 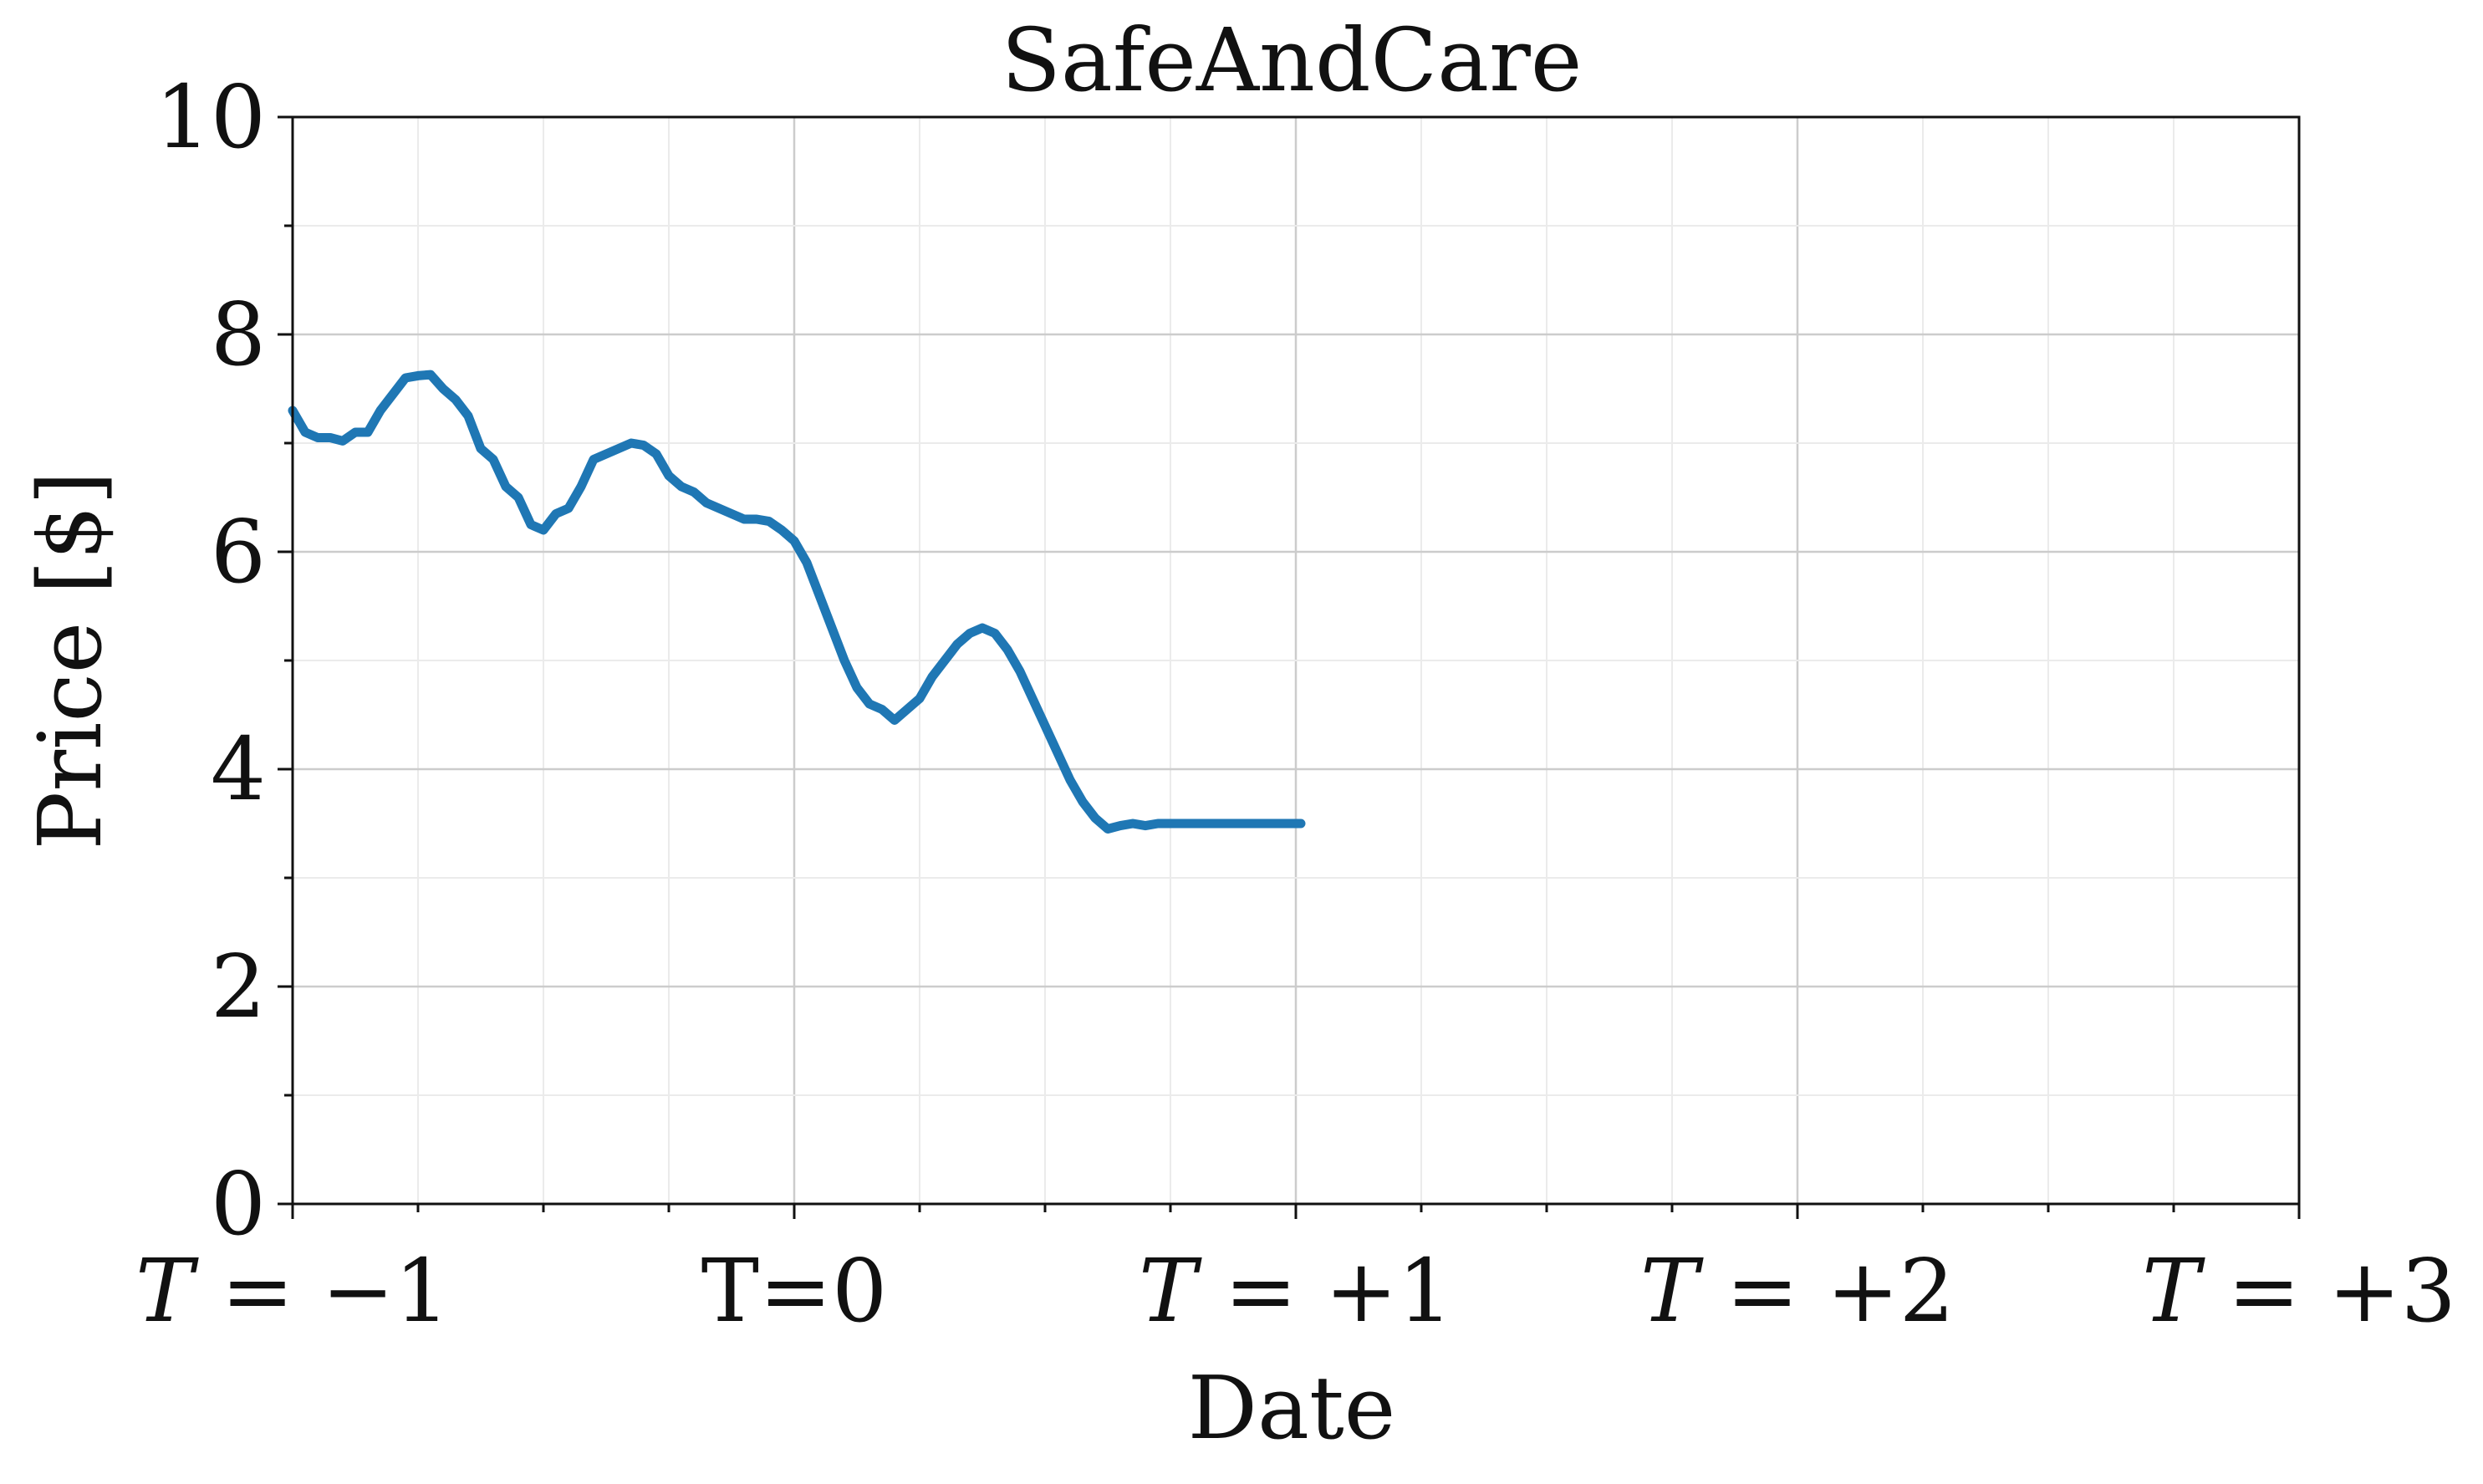 I want to click on y-tick-label: 0, so click(x=238, y=1204).